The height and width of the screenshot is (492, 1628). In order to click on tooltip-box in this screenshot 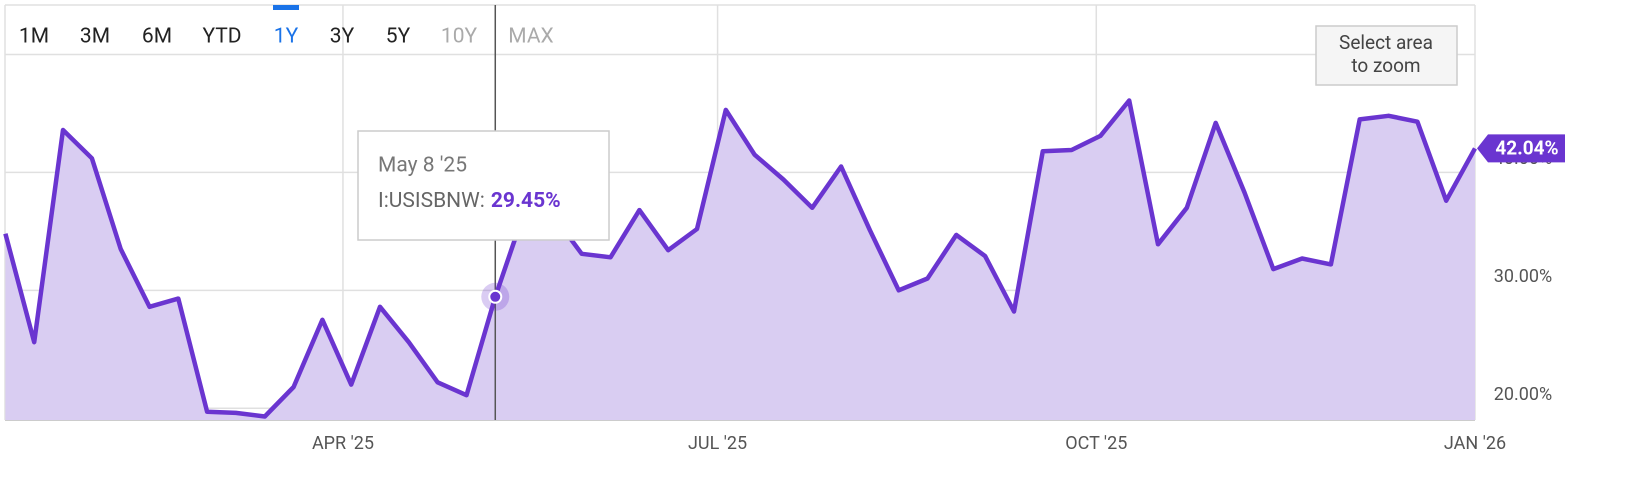, I will do `click(483, 185)`.